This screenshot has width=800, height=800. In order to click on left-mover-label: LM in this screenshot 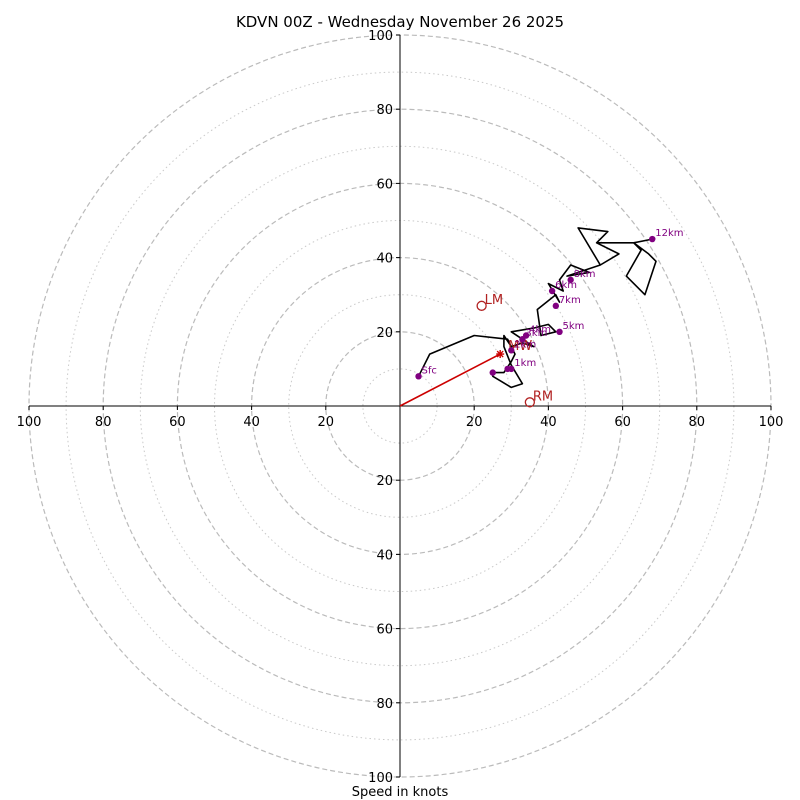, I will do `click(494, 300)`.